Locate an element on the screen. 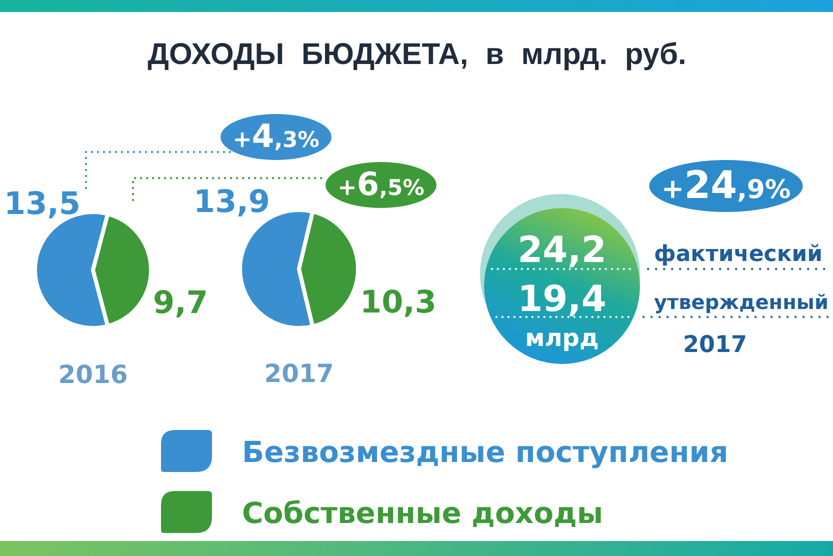 Image resolution: width=833 pixels, height=556 pixels. text: 2016 is located at coordinates (93, 374).